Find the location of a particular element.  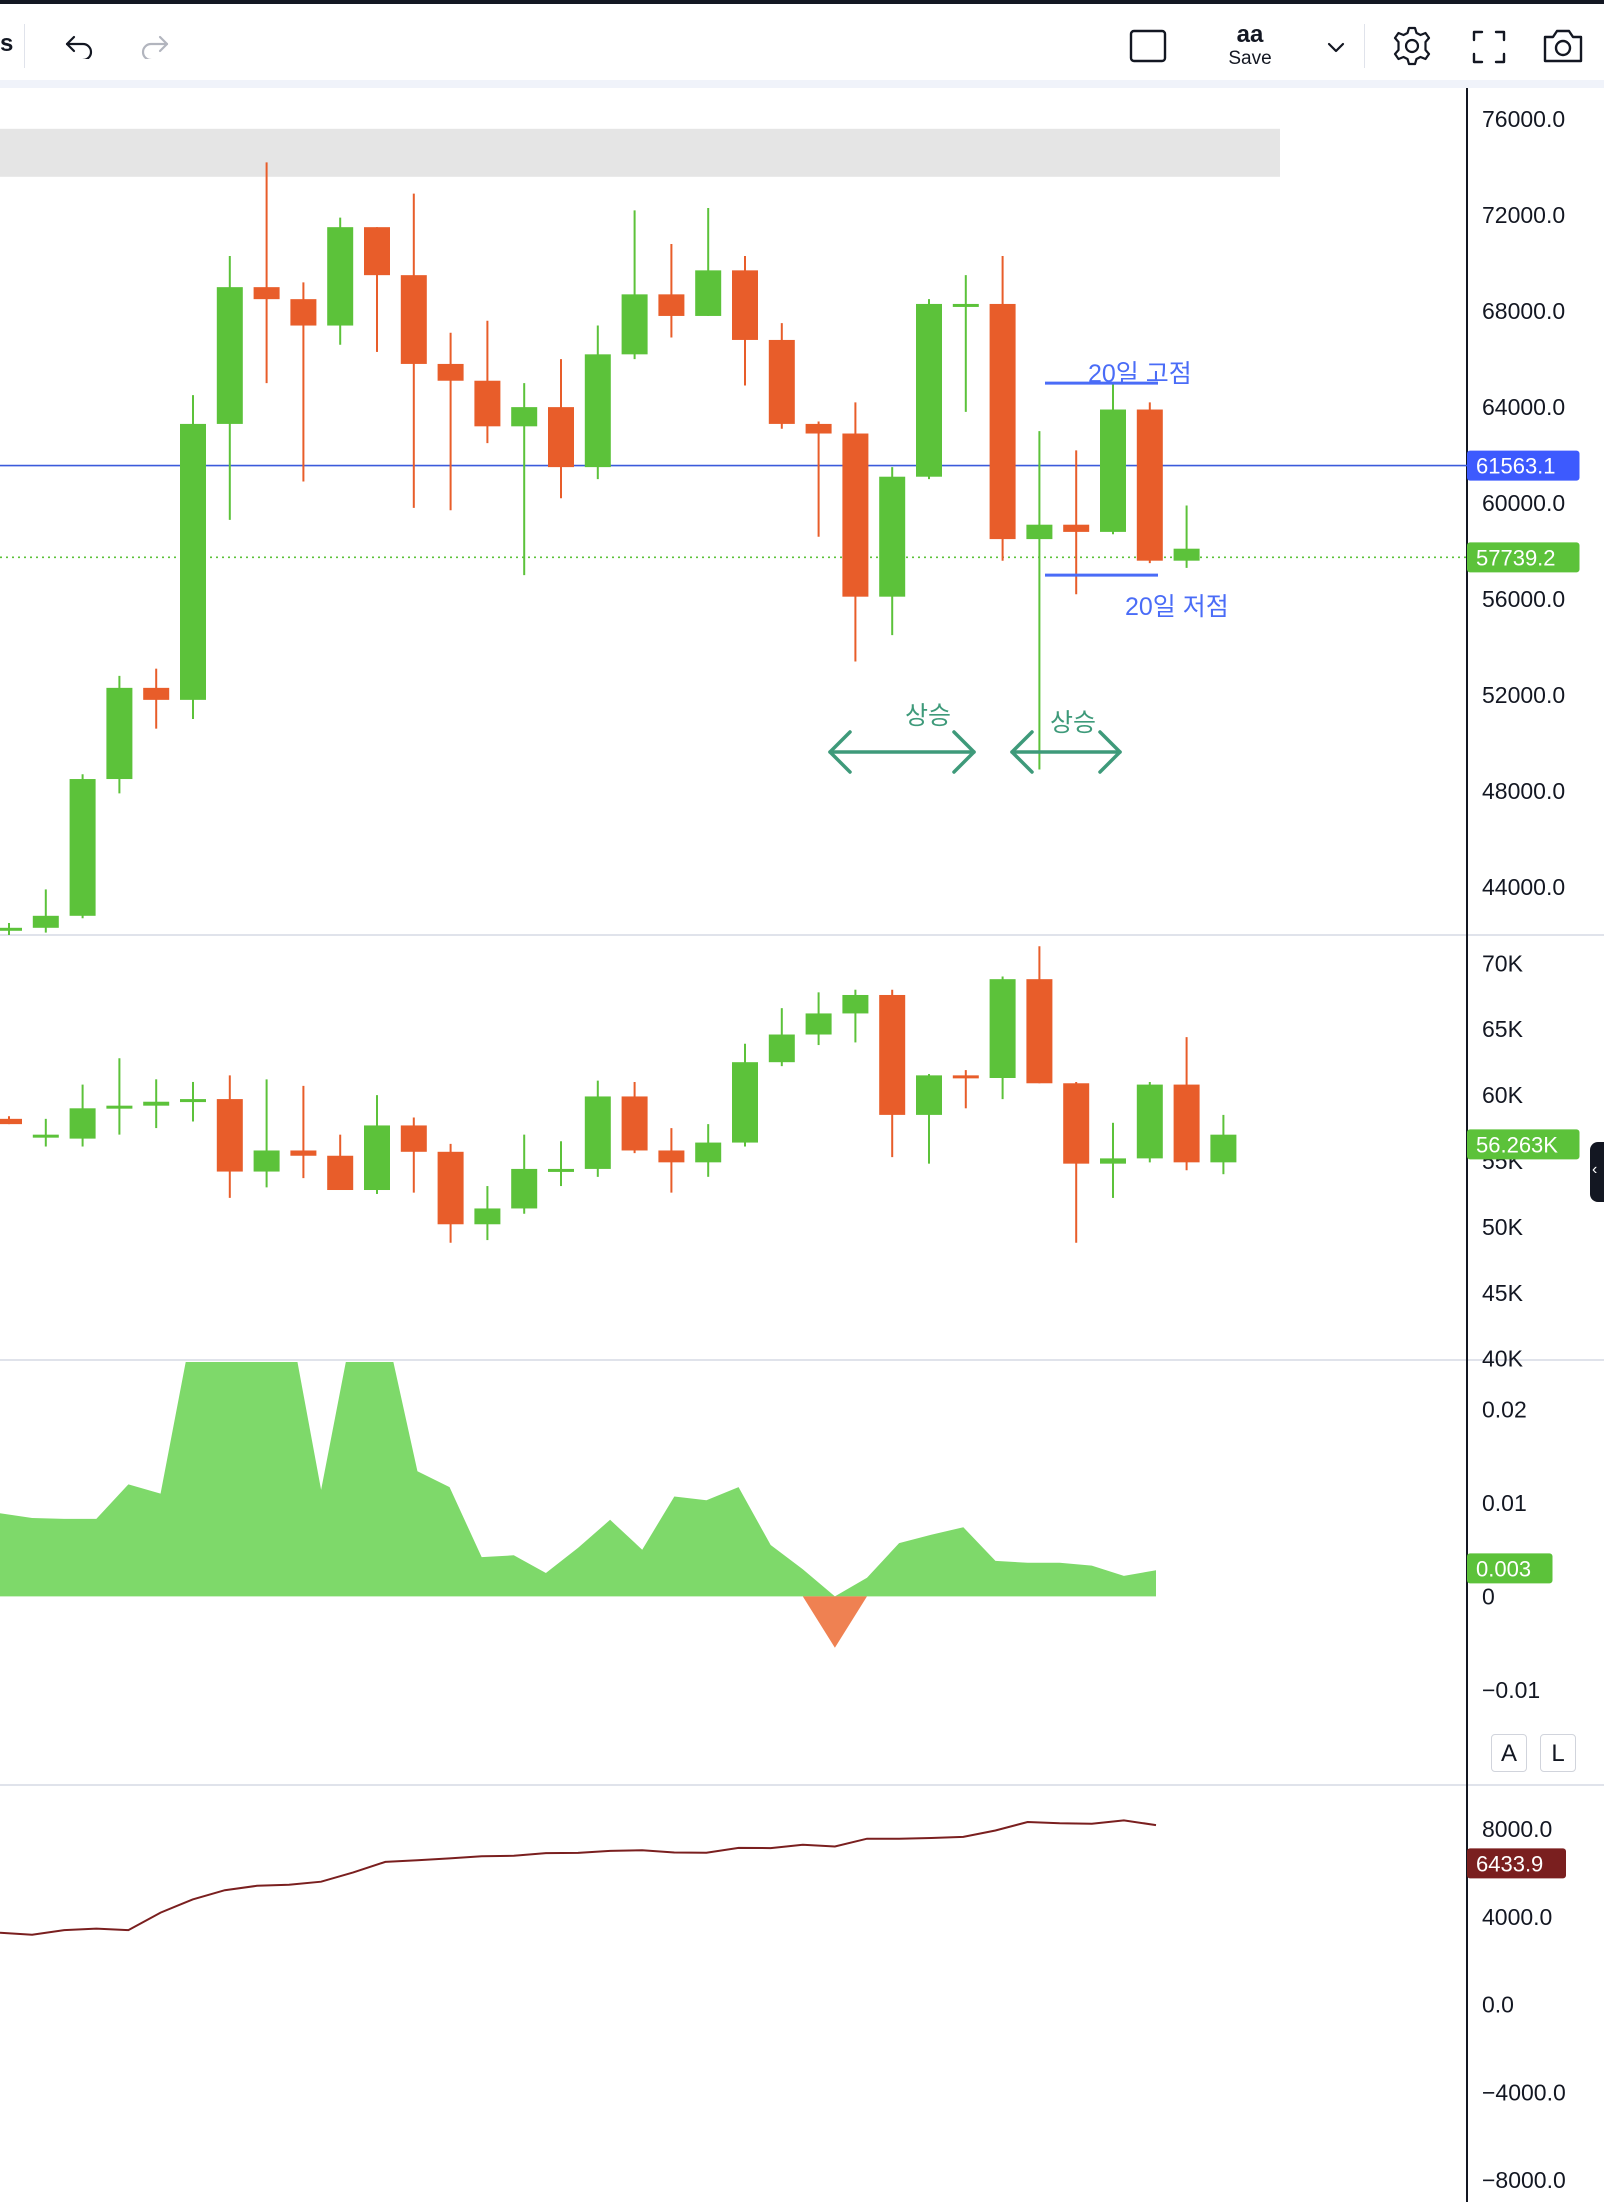

layout-name: aa is located at coordinates (1250, 34).